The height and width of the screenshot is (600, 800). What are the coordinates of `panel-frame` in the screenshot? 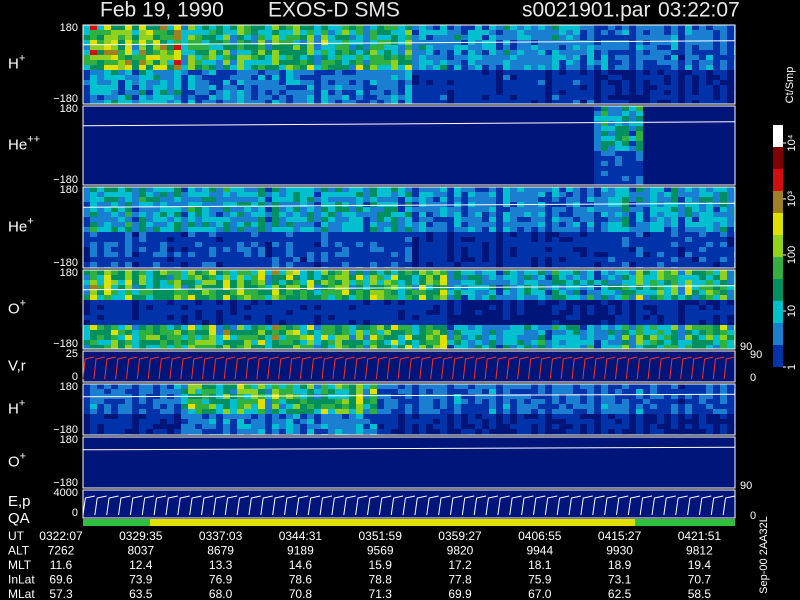 It's located at (409, 309).